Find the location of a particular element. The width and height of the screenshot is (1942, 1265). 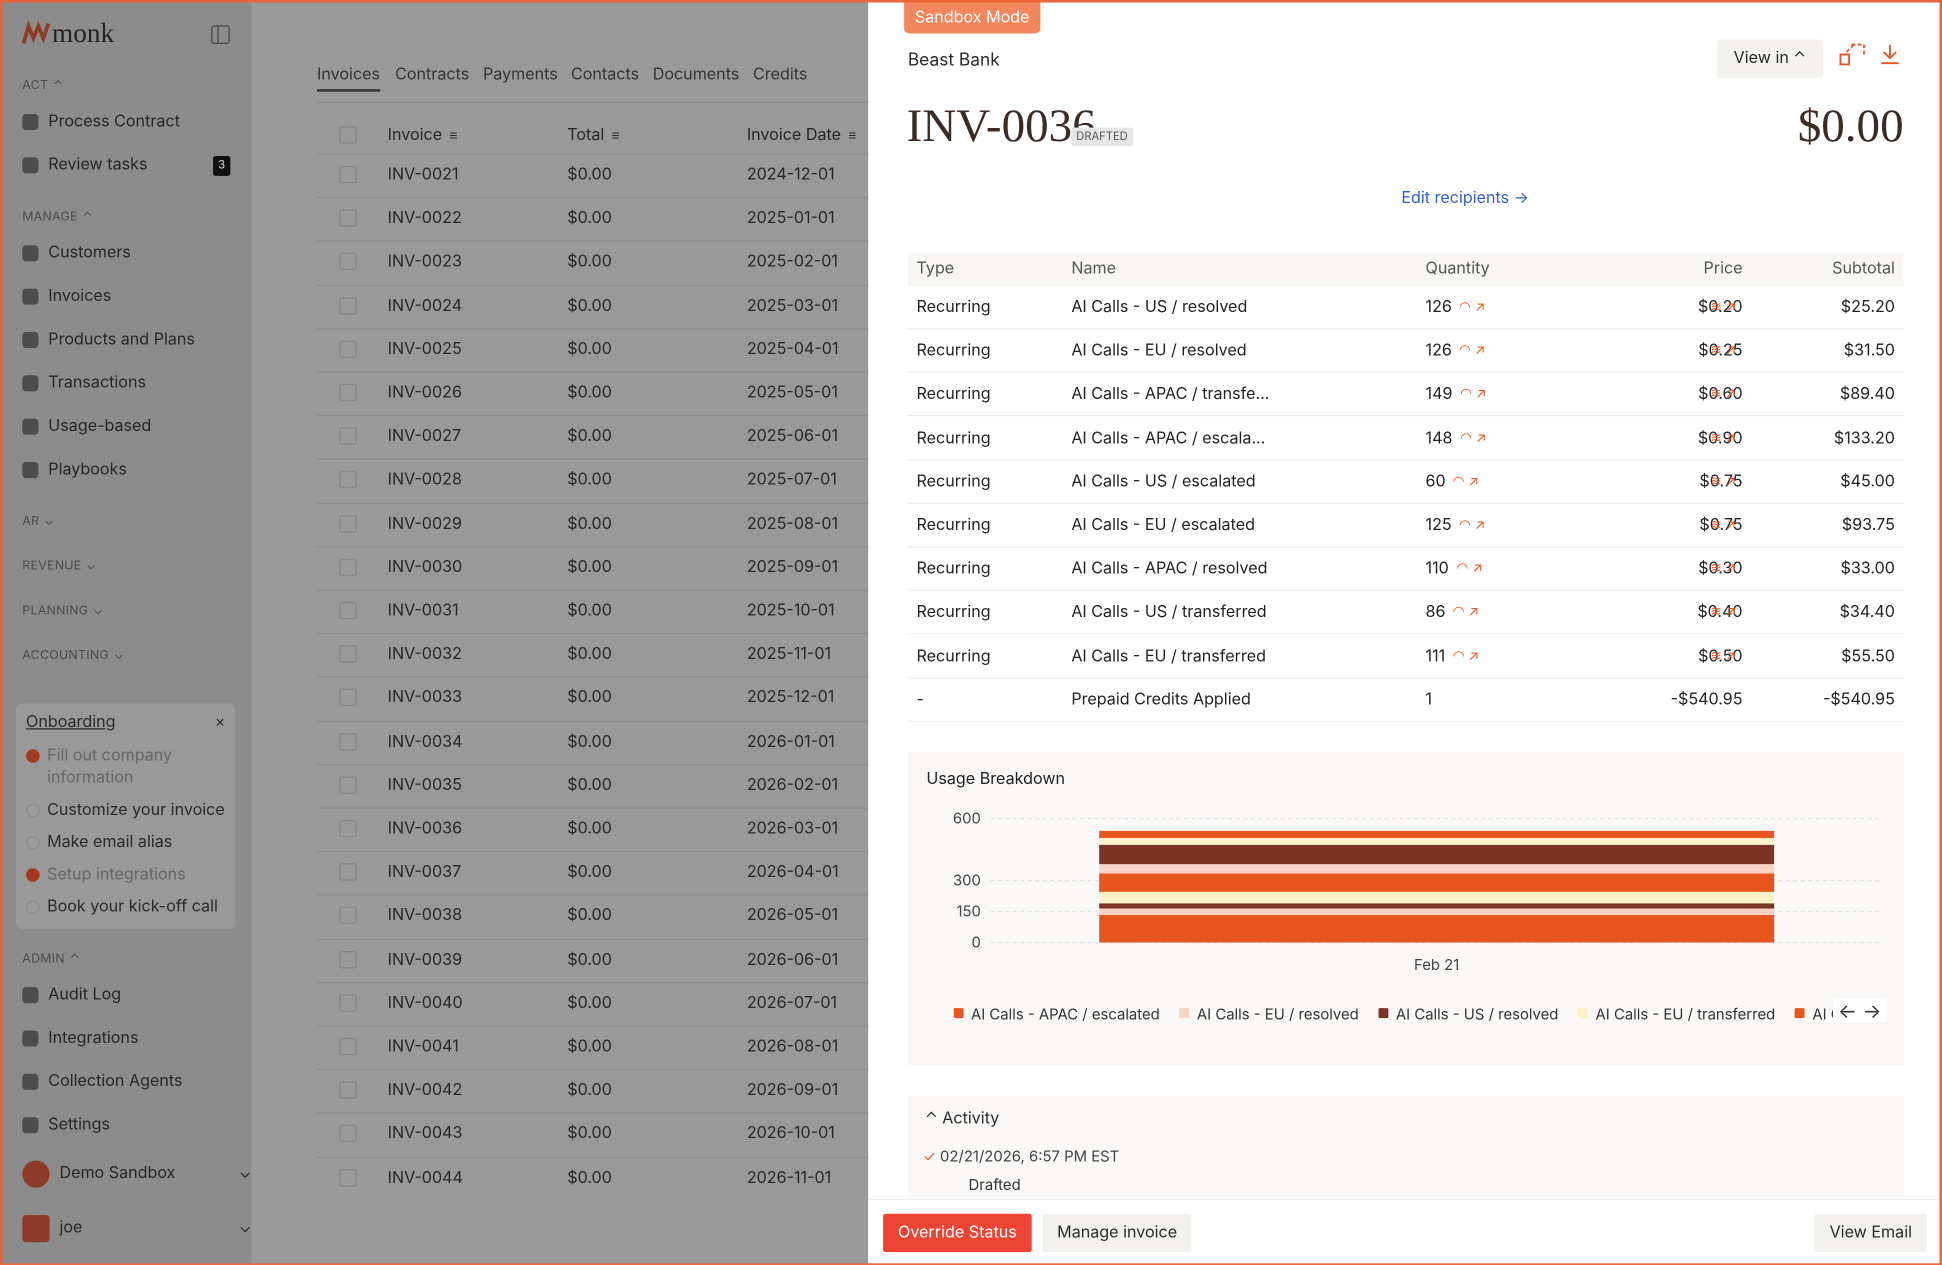

legend-item: AI Calls - US / resolved is located at coordinates (1468, 1013).